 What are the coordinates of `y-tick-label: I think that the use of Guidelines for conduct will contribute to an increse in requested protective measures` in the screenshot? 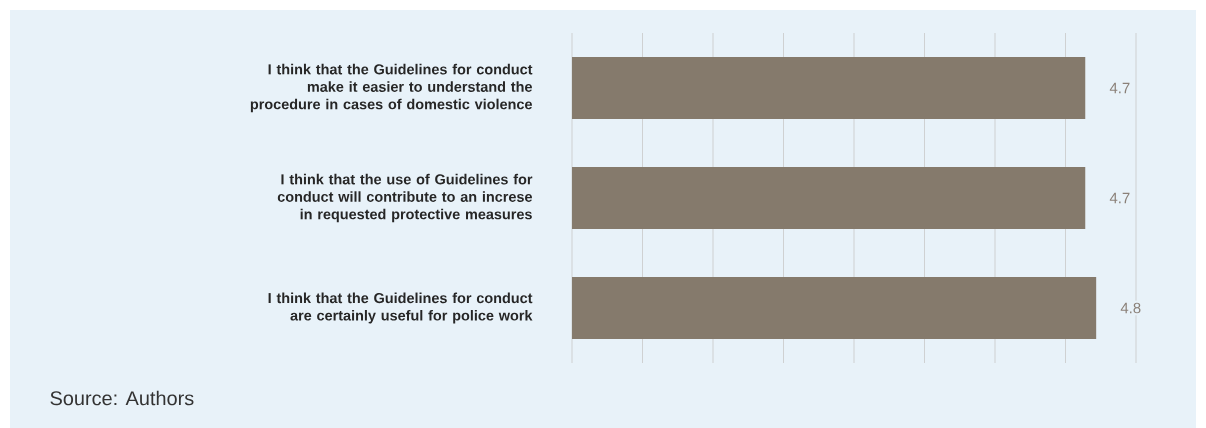 It's located at (405, 198).